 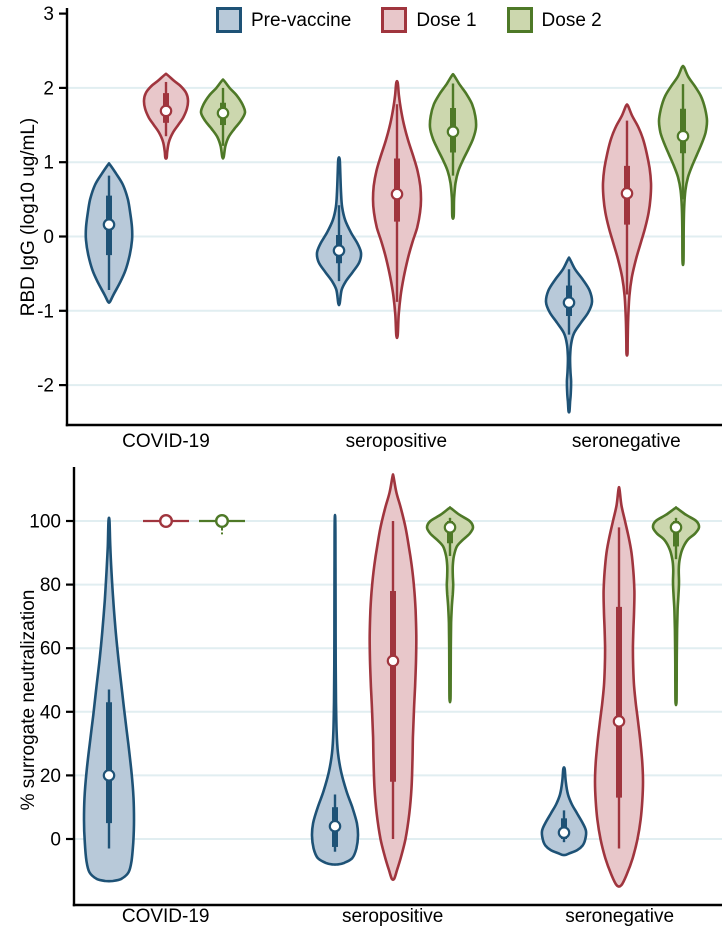 I want to click on y-axis-title: % surrogate neutralization, so click(x=28, y=700).